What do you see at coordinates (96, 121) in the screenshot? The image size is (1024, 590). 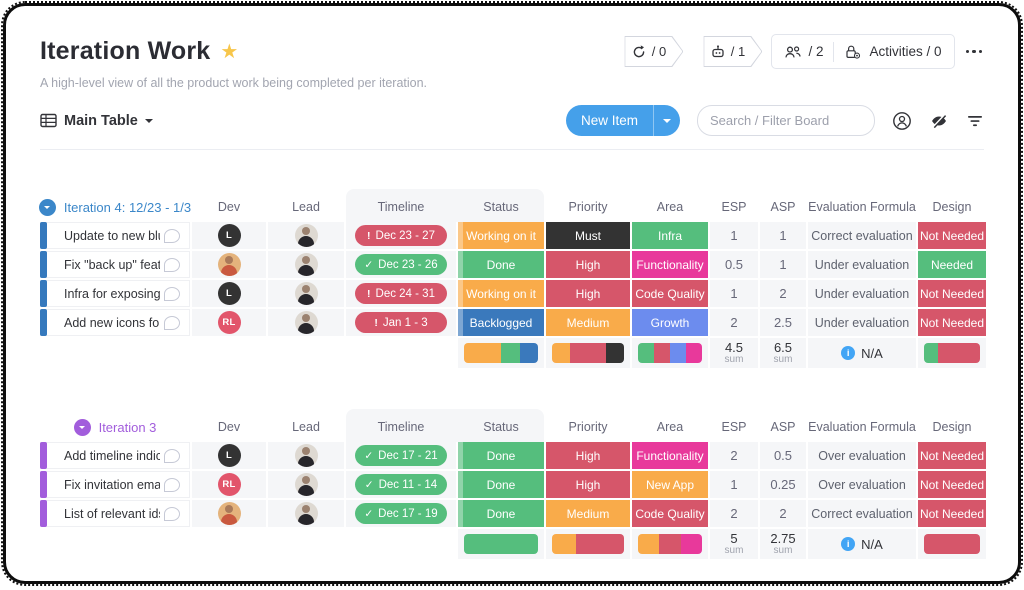 I see `view-tab-main-table: Main Table` at bounding box center [96, 121].